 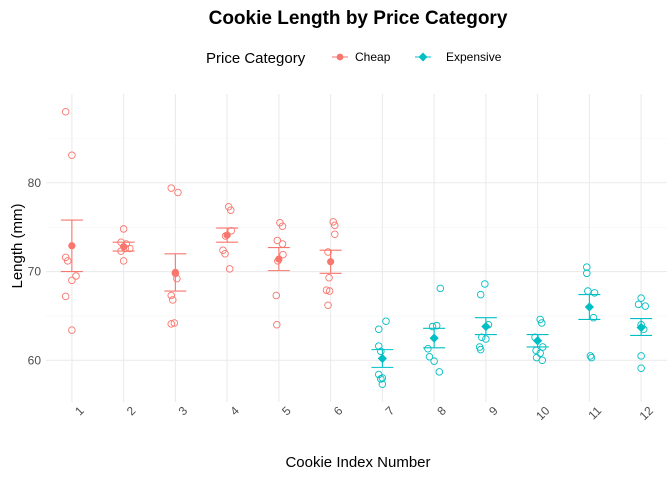 What do you see at coordinates (131, 410) in the screenshot?
I see `x-tick-label: 2` at bounding box center [131, 410].